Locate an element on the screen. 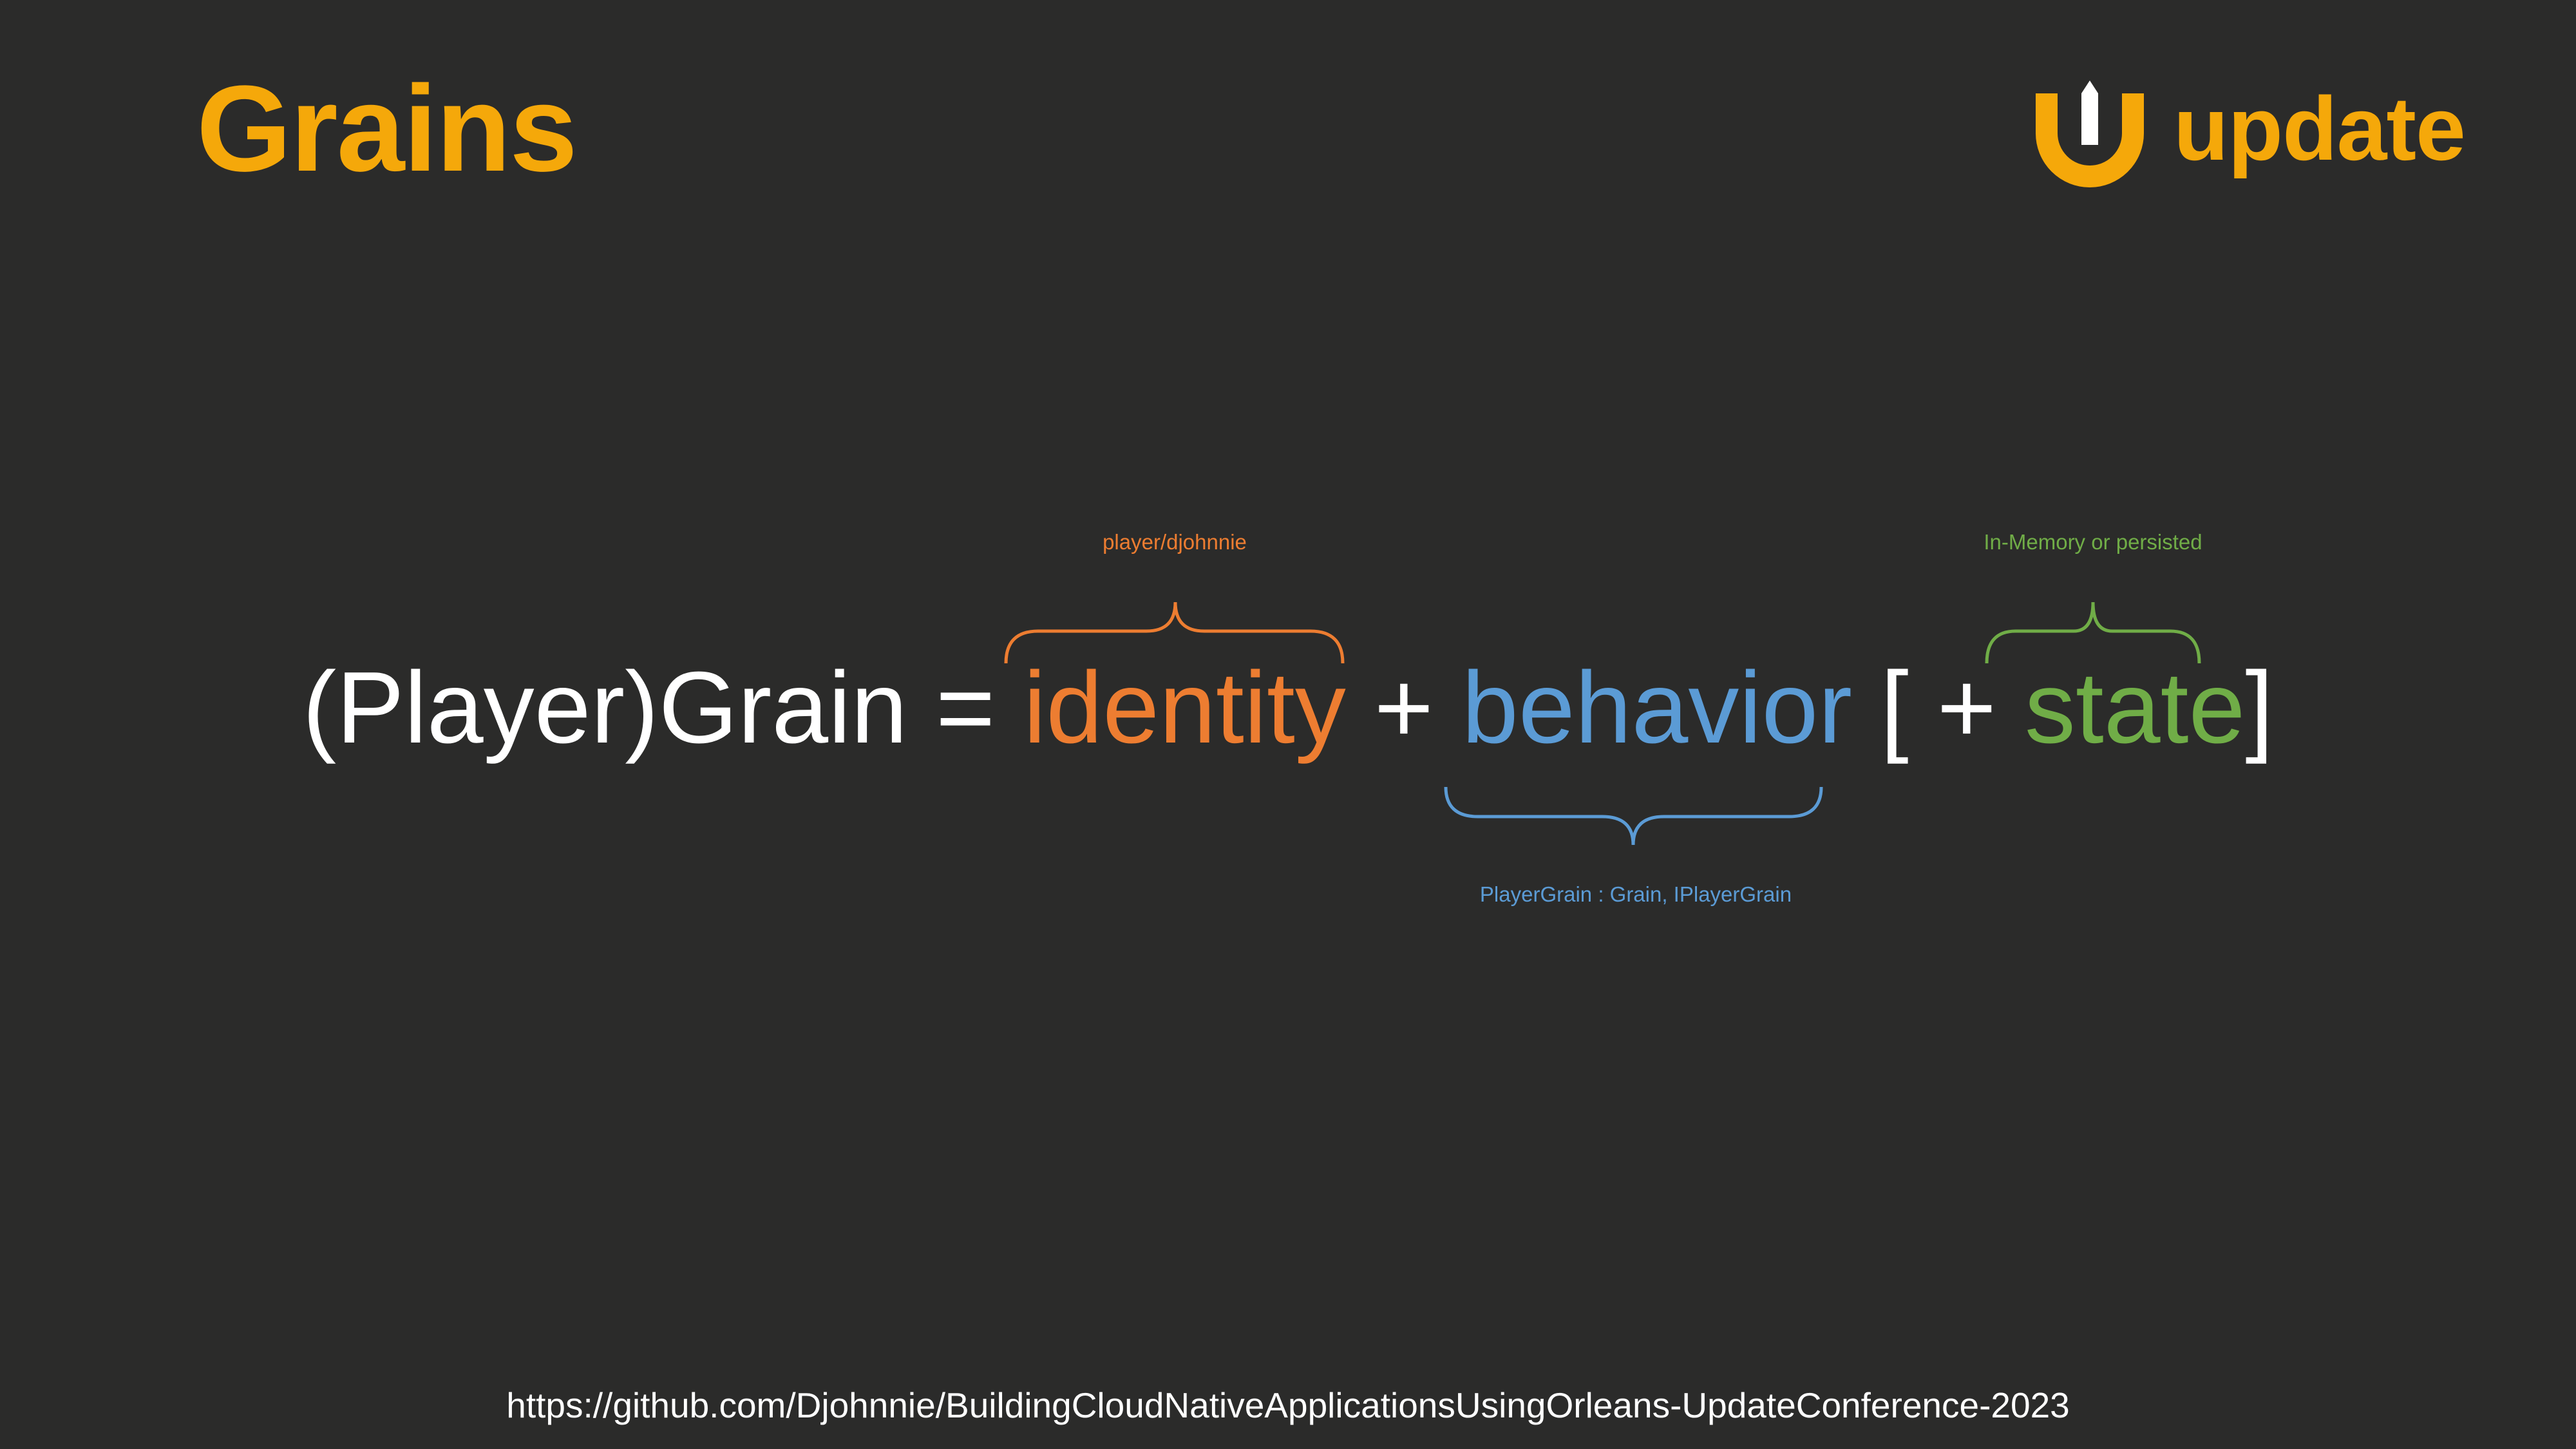  update-logo: update is located at coordinates (2254, 139).